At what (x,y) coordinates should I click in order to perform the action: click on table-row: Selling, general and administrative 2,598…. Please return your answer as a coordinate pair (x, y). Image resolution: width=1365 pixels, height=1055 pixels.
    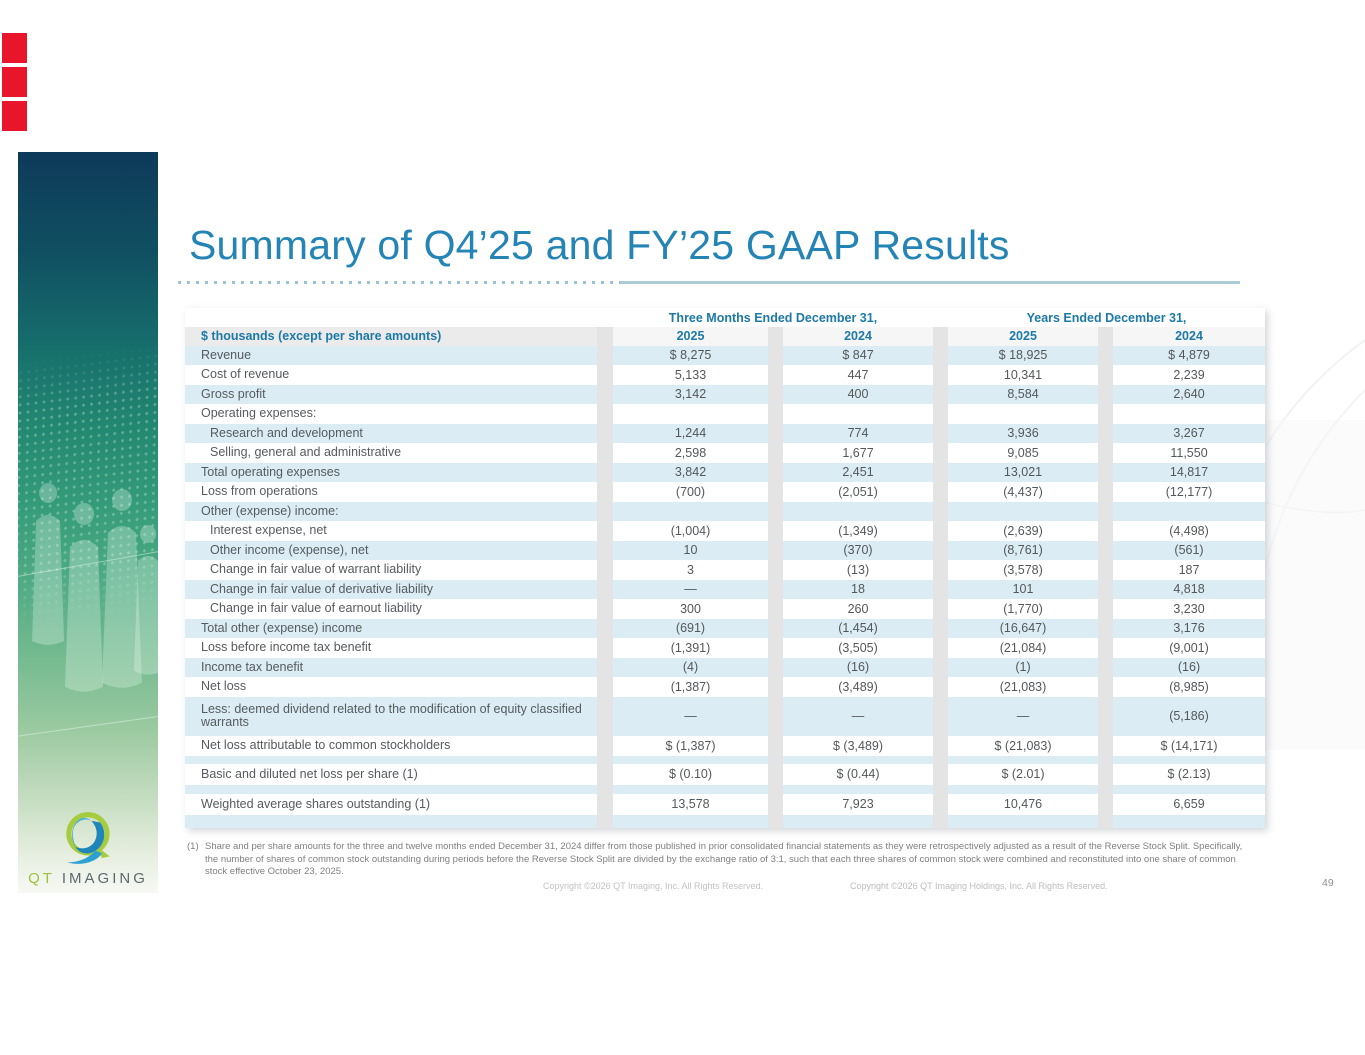
    Looking at the image, I should click on (725, 453).